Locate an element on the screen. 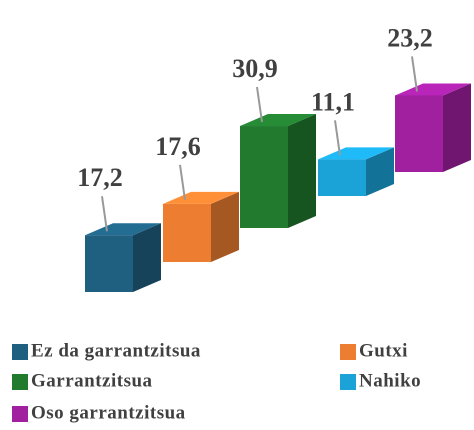  data-label: 23,2 is located at coordinates (410, 37).